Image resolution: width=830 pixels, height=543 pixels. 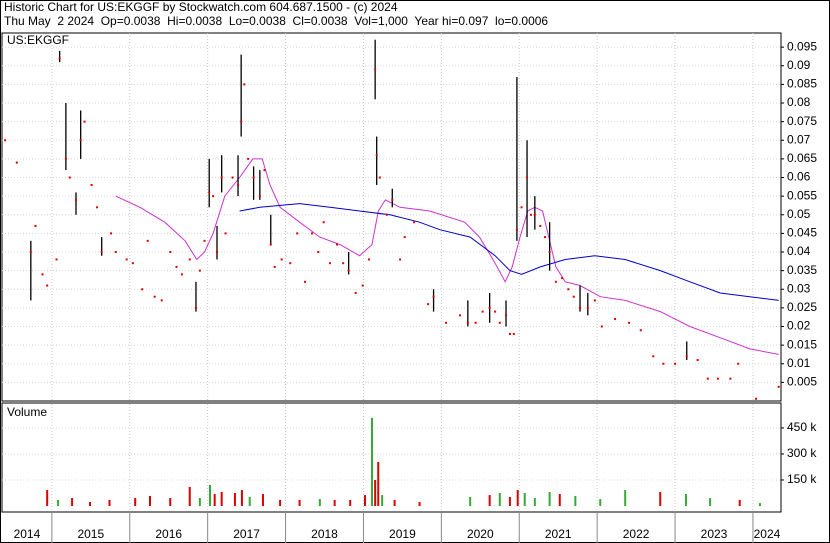 I want to click on y-tick-label: 0.04, so click(x=799, y=251).